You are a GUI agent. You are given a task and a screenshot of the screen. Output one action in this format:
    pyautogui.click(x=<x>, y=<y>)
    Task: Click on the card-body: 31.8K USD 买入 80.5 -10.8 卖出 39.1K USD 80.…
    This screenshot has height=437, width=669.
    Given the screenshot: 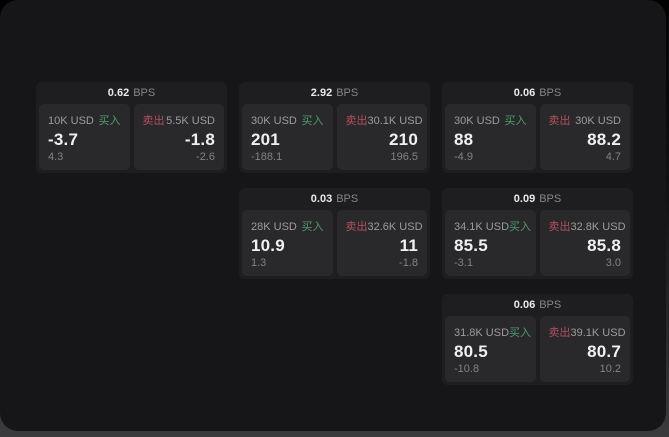 What is the action you would take?
    pyautogui.click(x=537, y=349)
    